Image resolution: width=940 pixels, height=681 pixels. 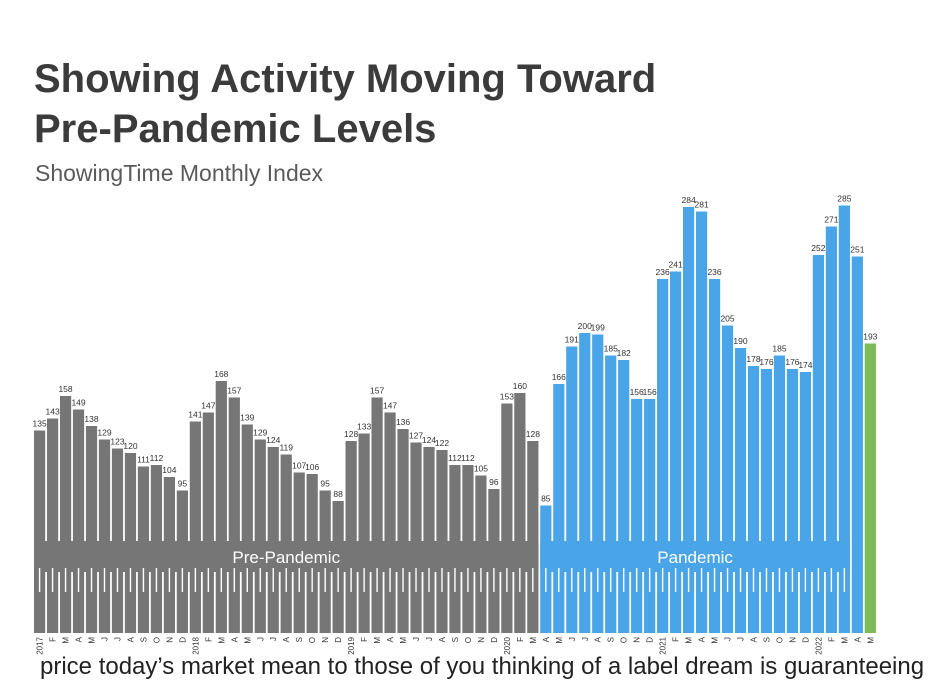 What do you see at coordinates (117, 442) in the screenshot?
I see `data-label: 123` at bounding box center [117, 442].